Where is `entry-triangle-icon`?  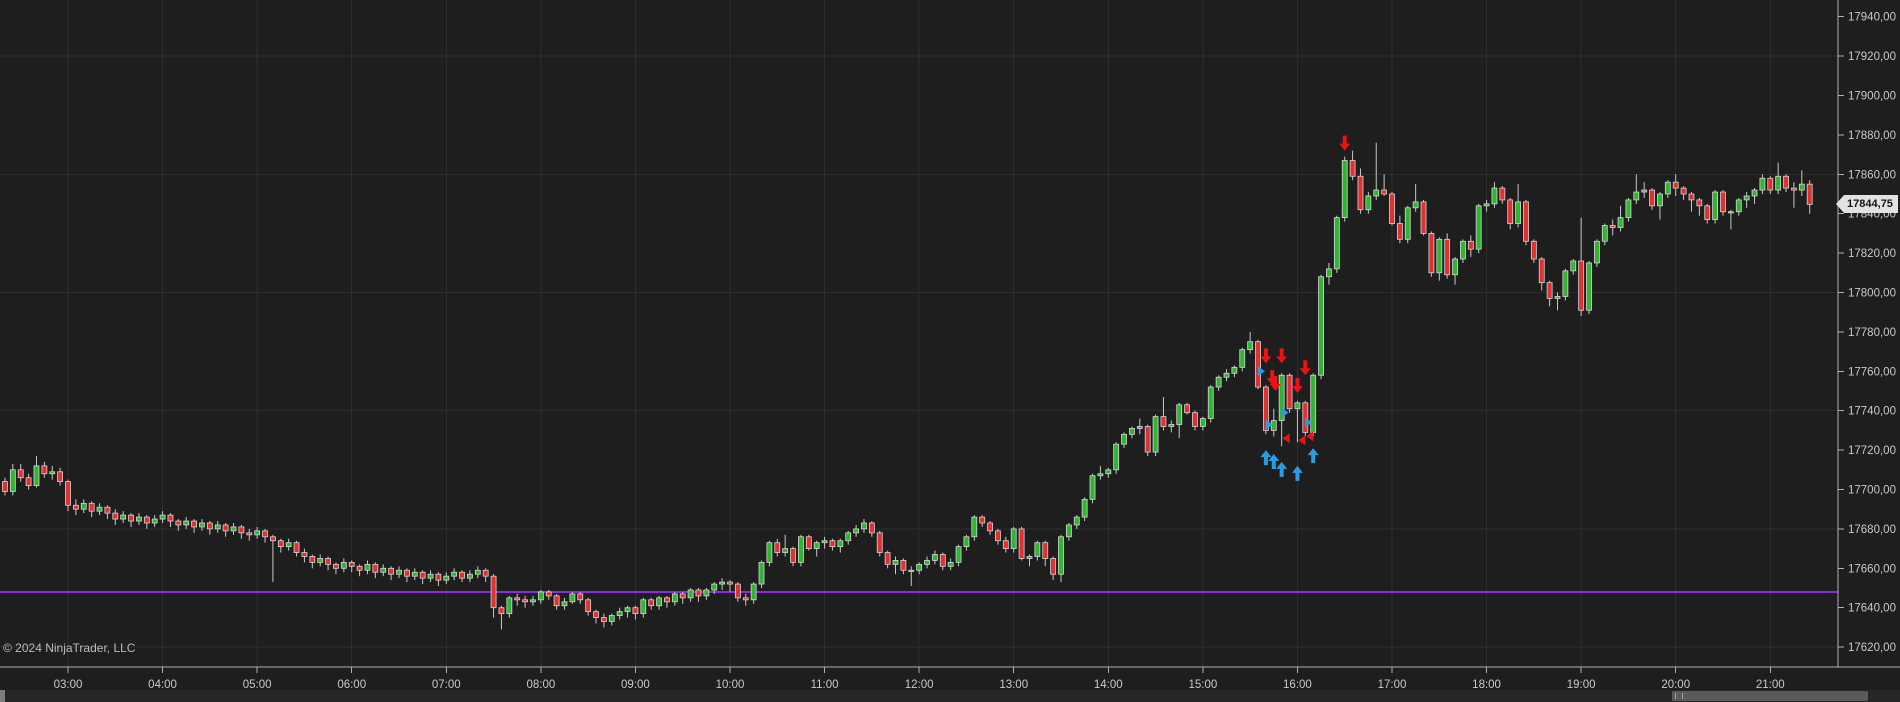 entry-triangle-icon is located at coordinates (1309, 422).